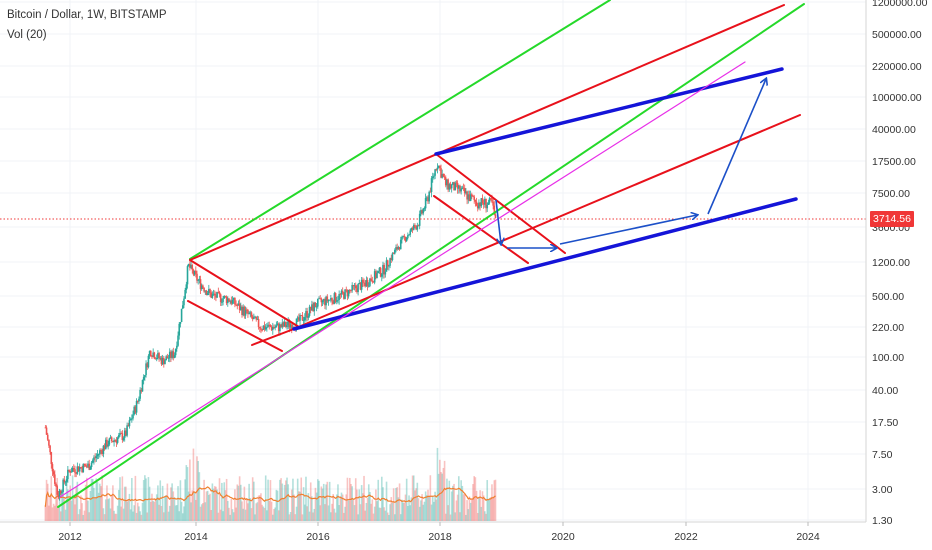  What do you see at coordinates (196, 537) in the screenshot?
I see `x-tick-label: 2014` at bounding box center [196, 537].